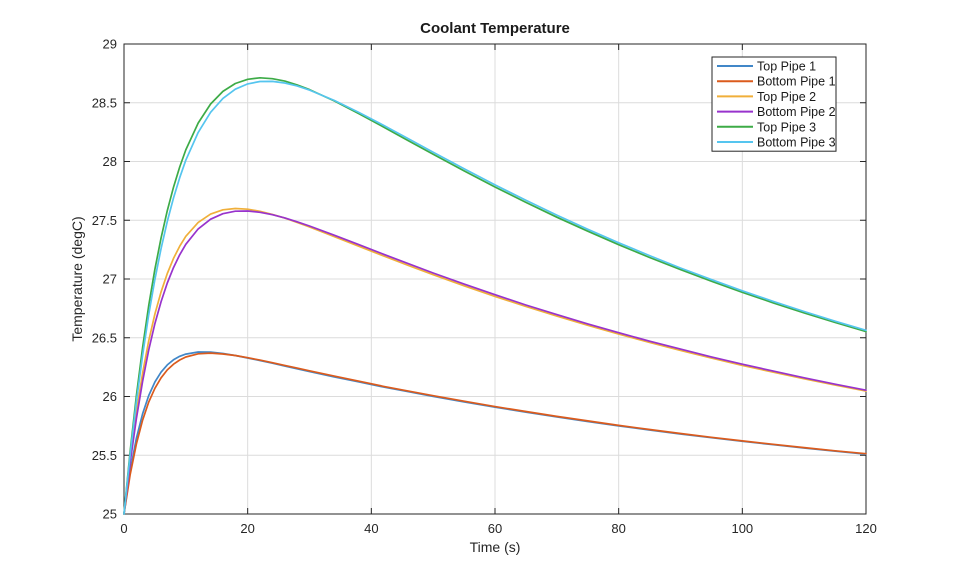  Describe the element at coordinates (618, 528) in the screenshot. I see `x-tick-label: 80` at that location.